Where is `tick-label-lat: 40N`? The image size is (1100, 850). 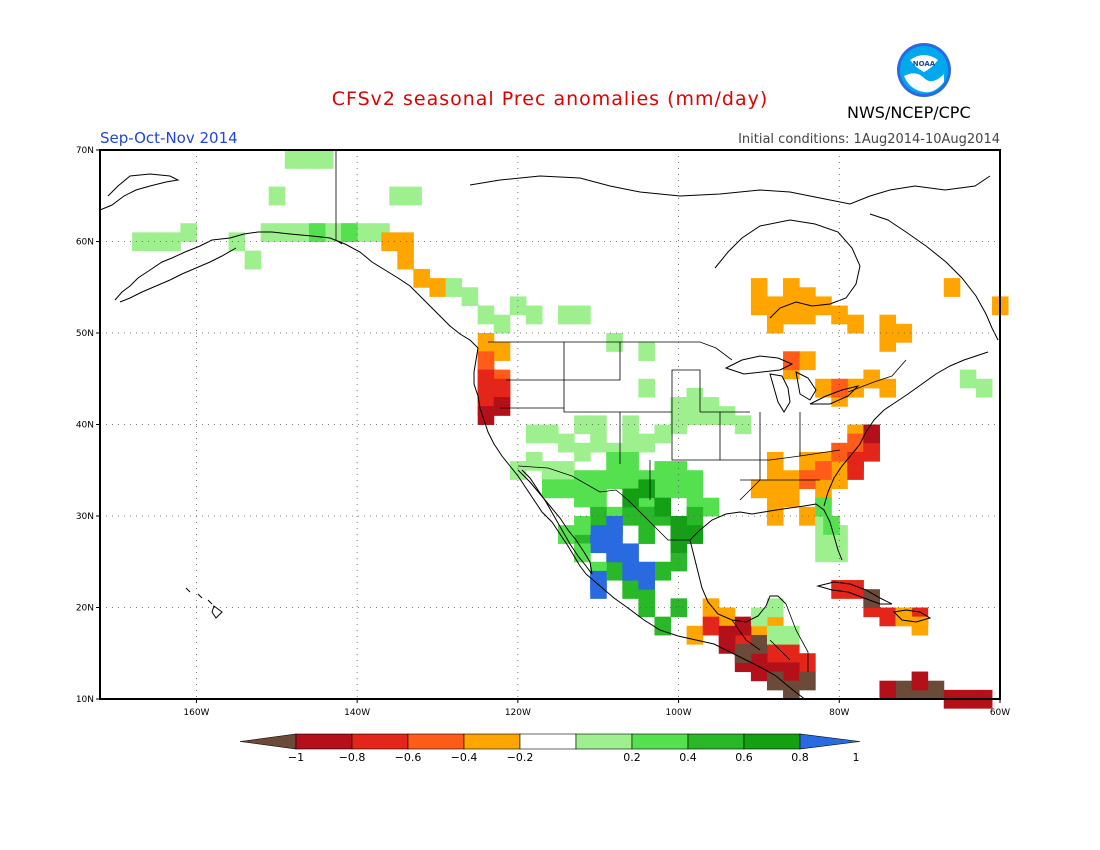
tick-label-lat: 40N is located at coordinates (85, 426).